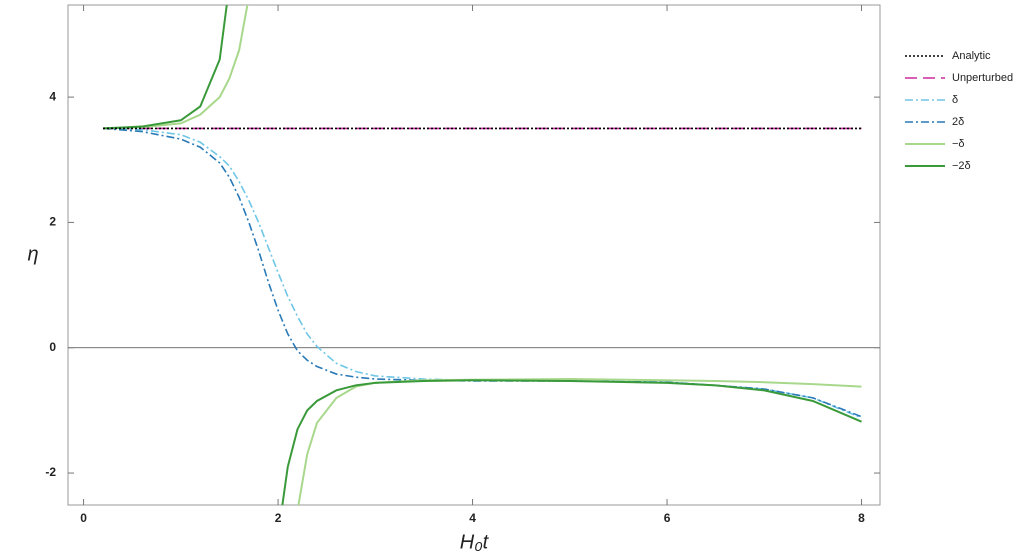 This screenshot has height=558, width=1026. What do you see at coordinates (955, 100) in the screenshot?
I see `legend-label: δ` at bounding box center [955, 100].